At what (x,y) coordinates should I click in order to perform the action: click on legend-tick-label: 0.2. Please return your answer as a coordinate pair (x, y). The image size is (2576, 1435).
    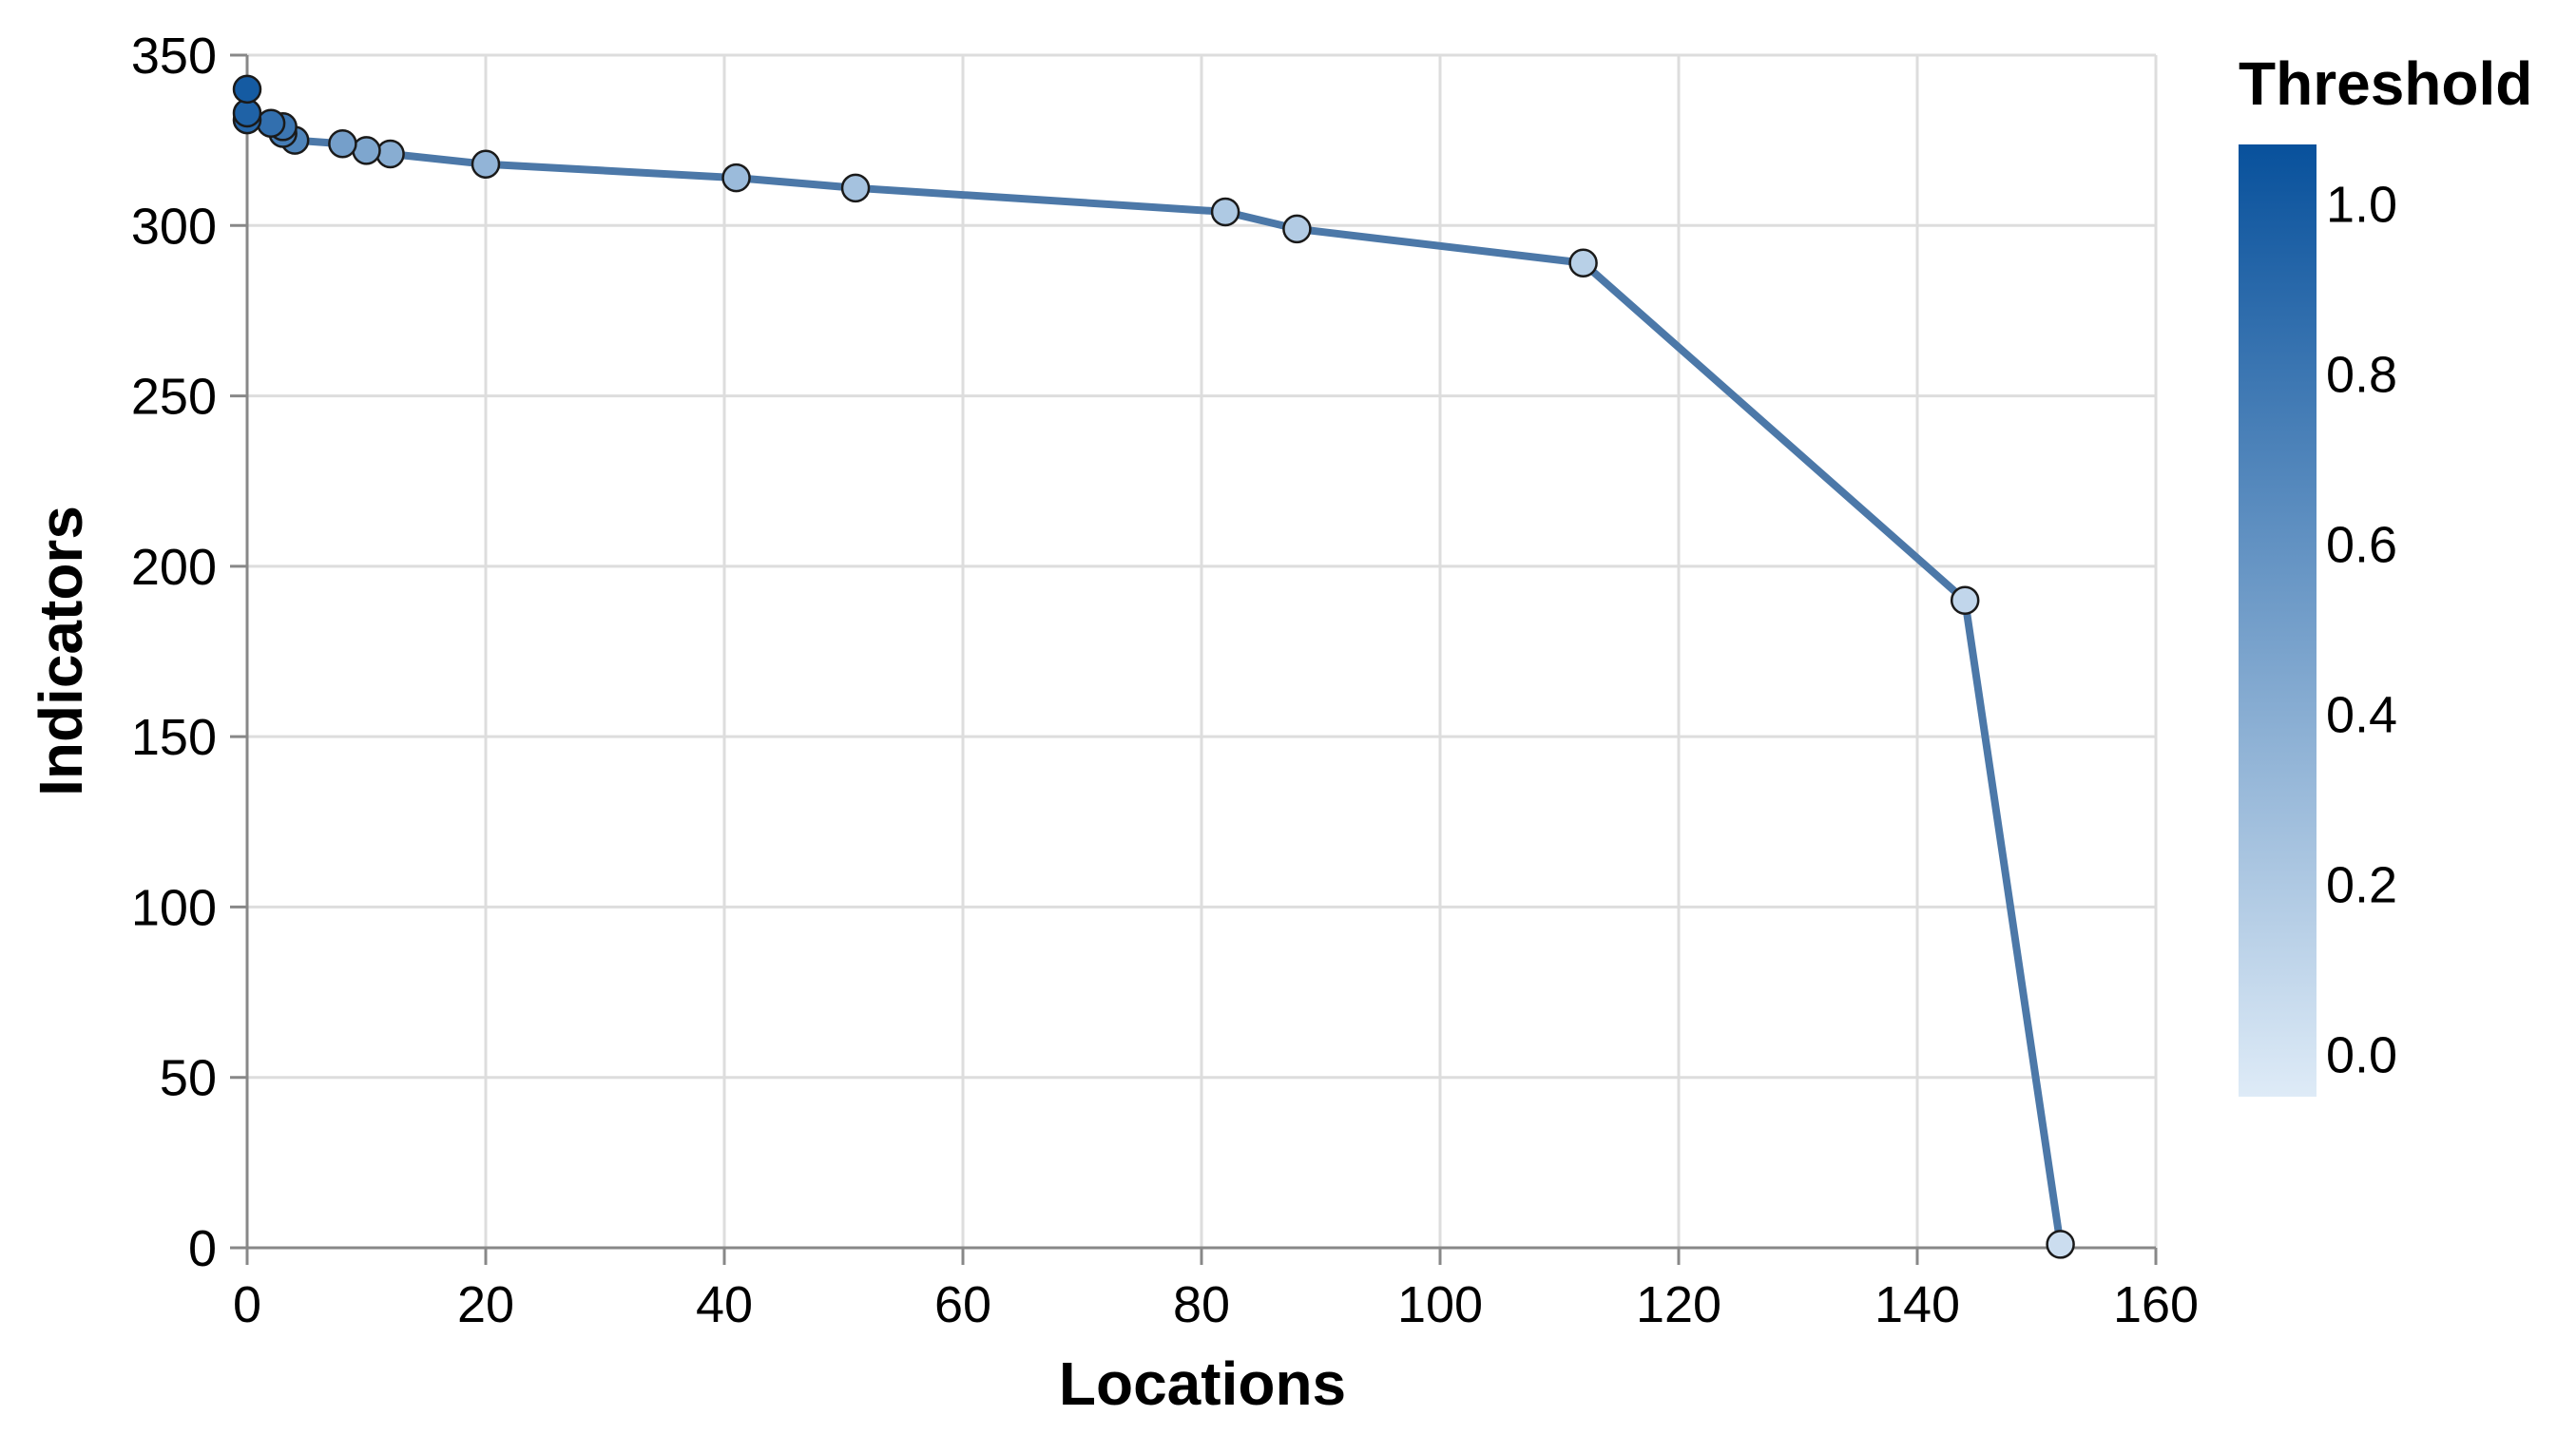
    Looking at the image, I should click on (2361, 884).